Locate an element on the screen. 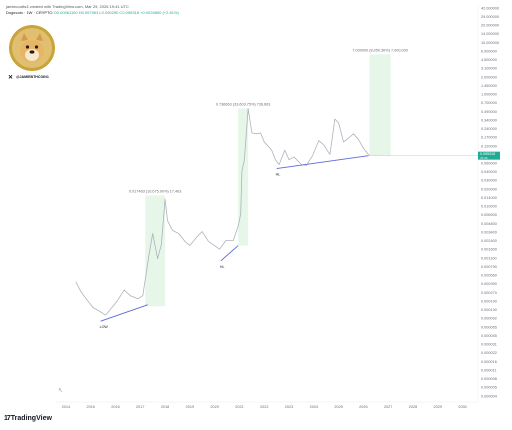  x-tick-label: 2021 is located at coordinates (239, 407).